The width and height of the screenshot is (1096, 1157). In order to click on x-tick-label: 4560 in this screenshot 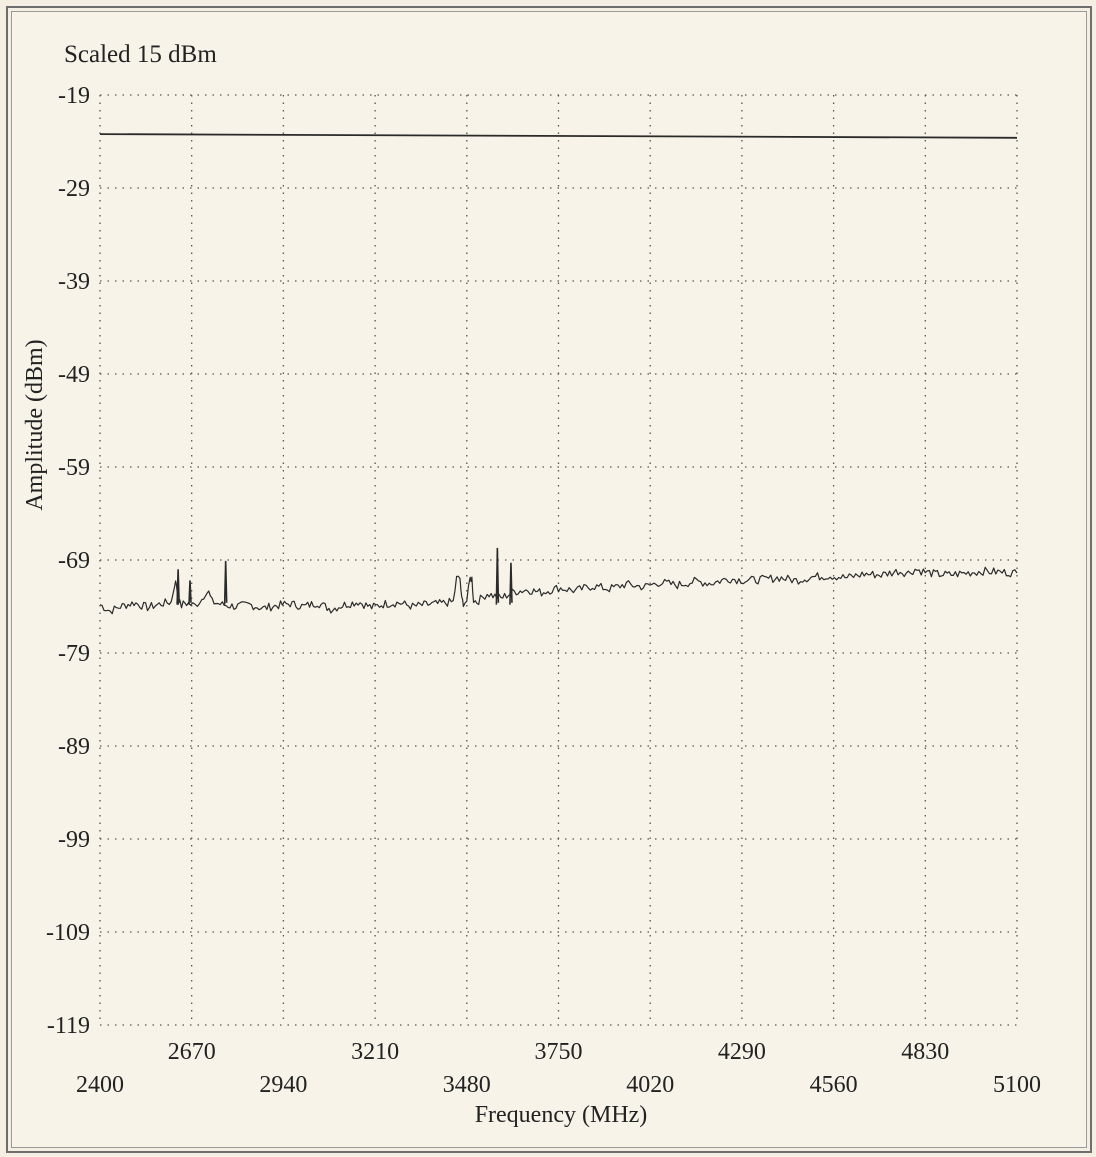, I will do `click(834, 1085)`.